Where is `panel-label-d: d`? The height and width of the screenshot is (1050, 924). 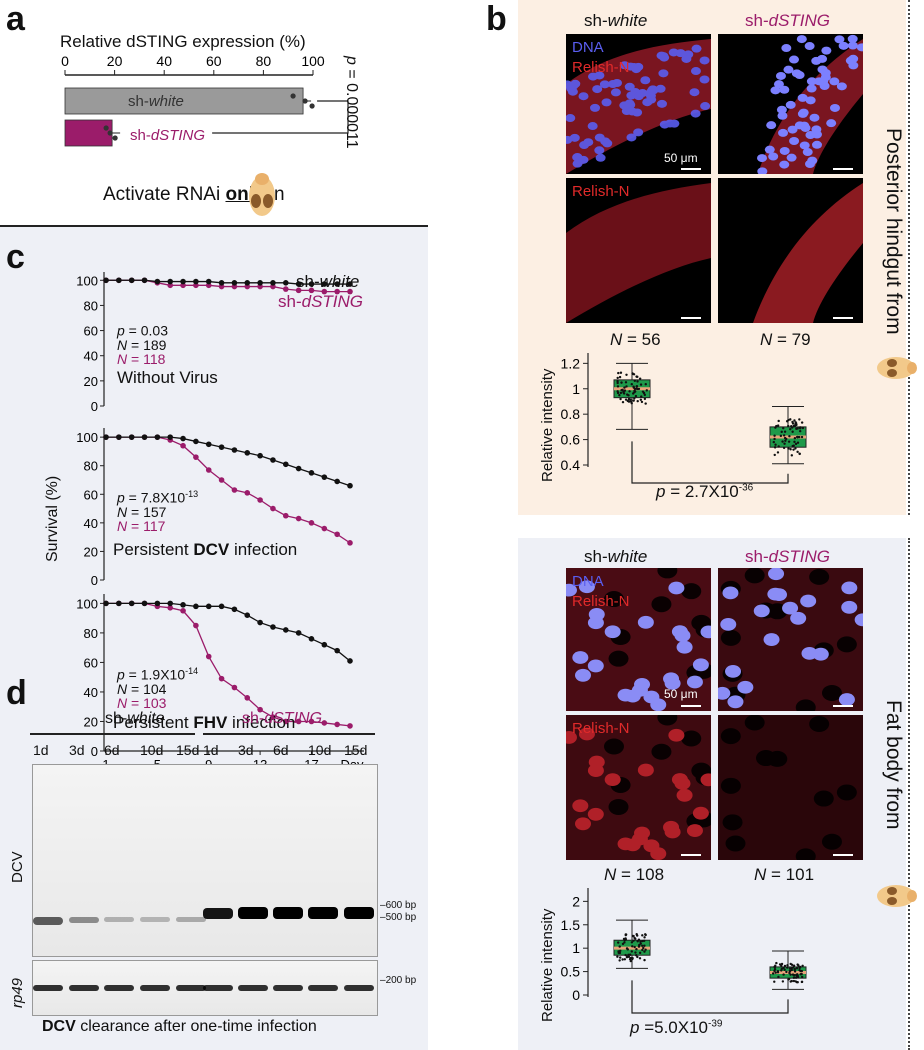
panel-label-d: d is located at coordinates (16, 693).